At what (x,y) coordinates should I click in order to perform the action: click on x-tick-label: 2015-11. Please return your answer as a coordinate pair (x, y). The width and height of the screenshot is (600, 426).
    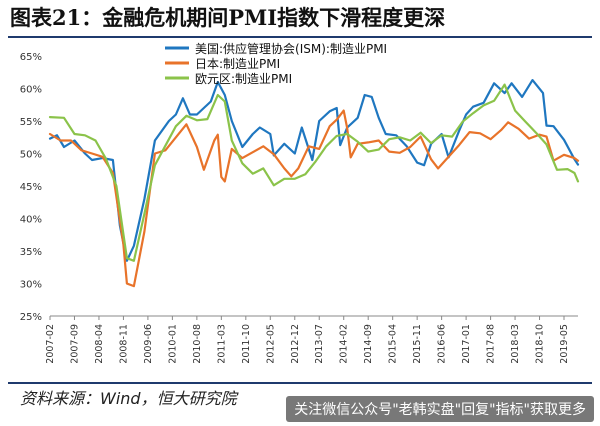
    Looking at the image, I should click on (417, 344).